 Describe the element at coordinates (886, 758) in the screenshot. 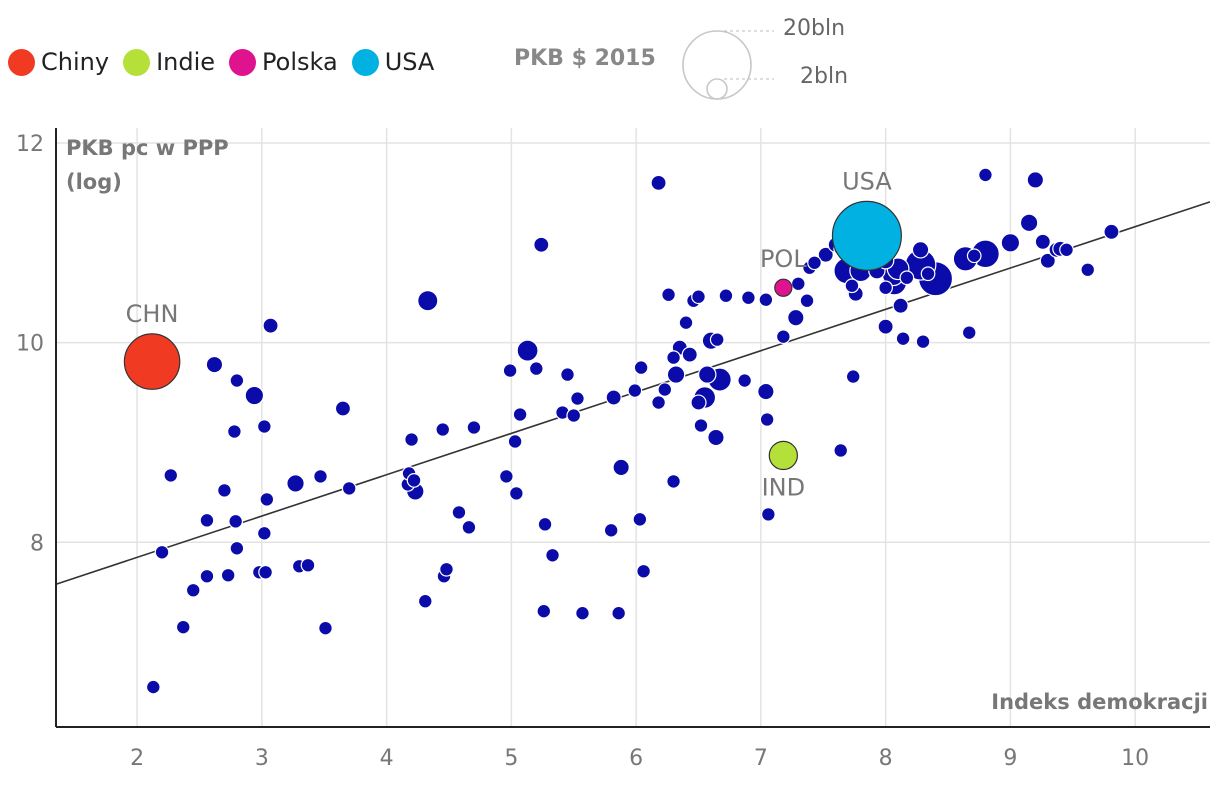

I see `x-tick-label: 8` at that location.